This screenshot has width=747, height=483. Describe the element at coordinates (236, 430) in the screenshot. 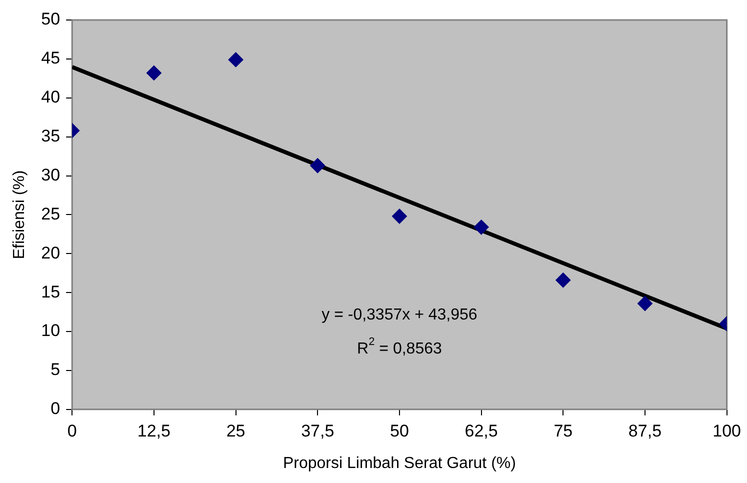

I see `x-tick-label: 25` at that location.